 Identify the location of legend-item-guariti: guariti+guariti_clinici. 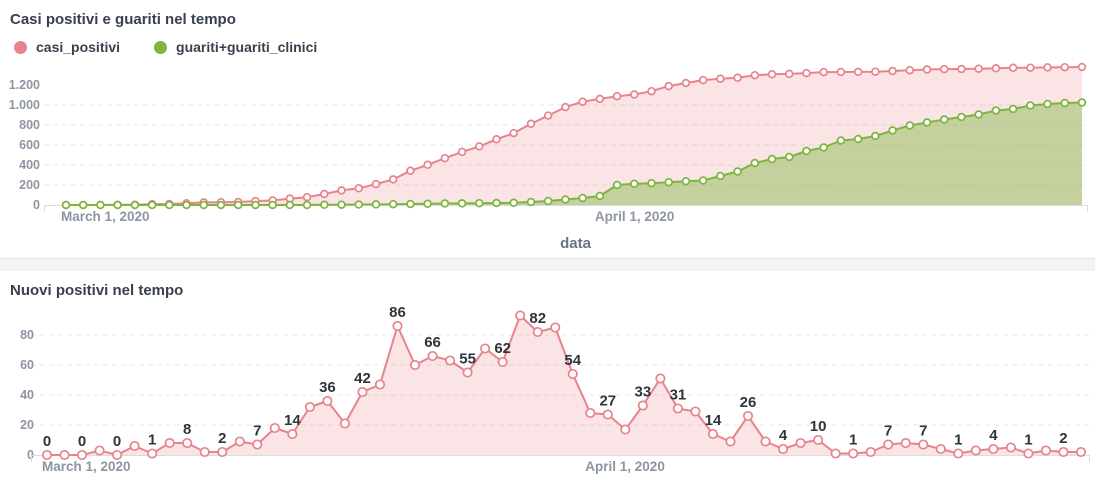
(235, 47).